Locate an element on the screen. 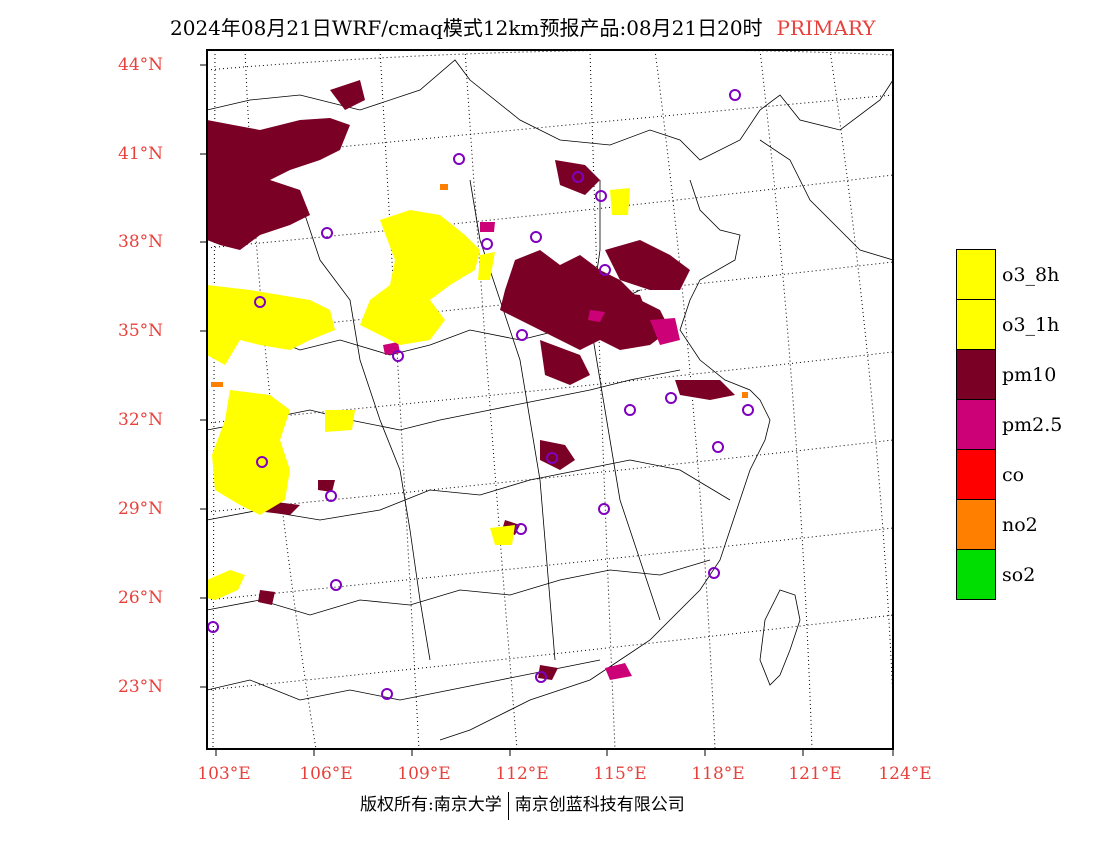  legend-label: pm2.5 is located at coordinates (1032, 425).